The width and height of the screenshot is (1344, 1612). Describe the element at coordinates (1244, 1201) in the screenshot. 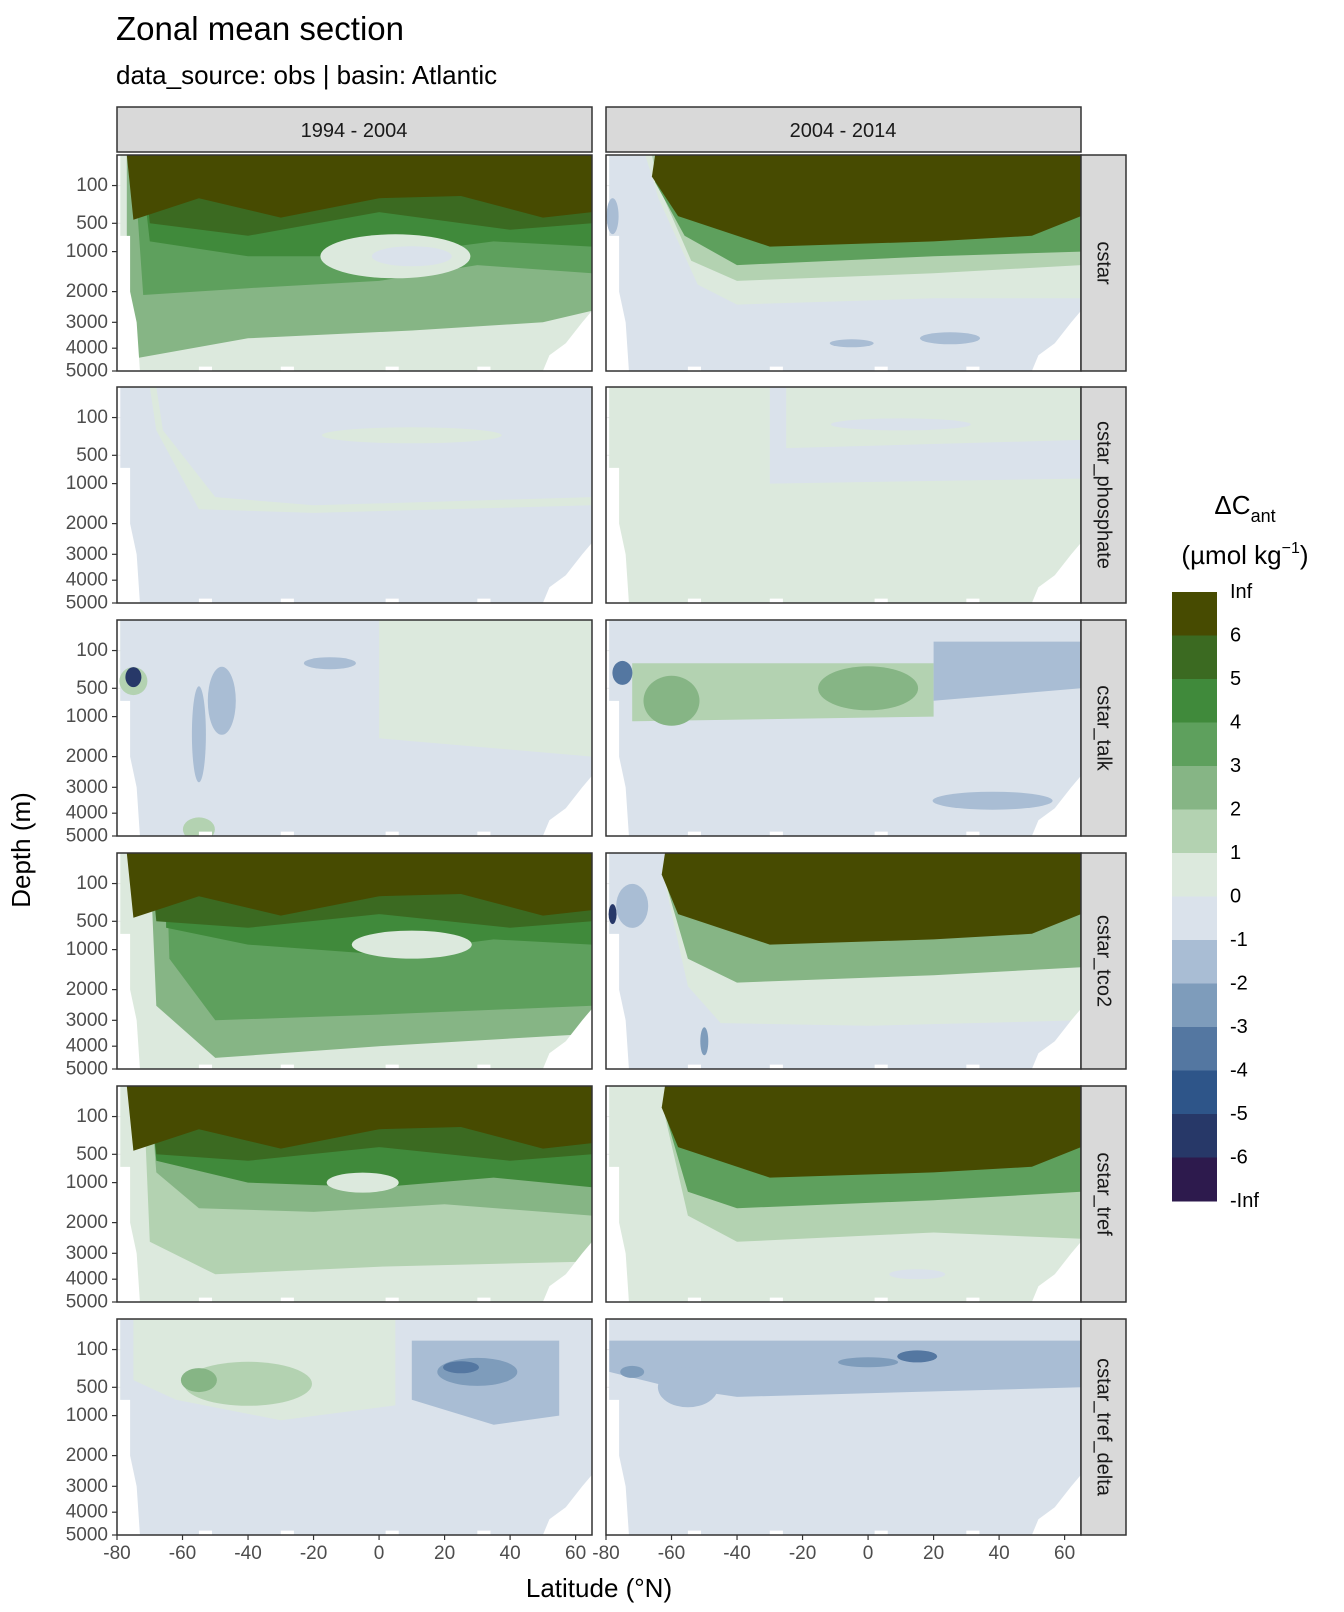

I see `legend-break-label: -Inf` at that location.